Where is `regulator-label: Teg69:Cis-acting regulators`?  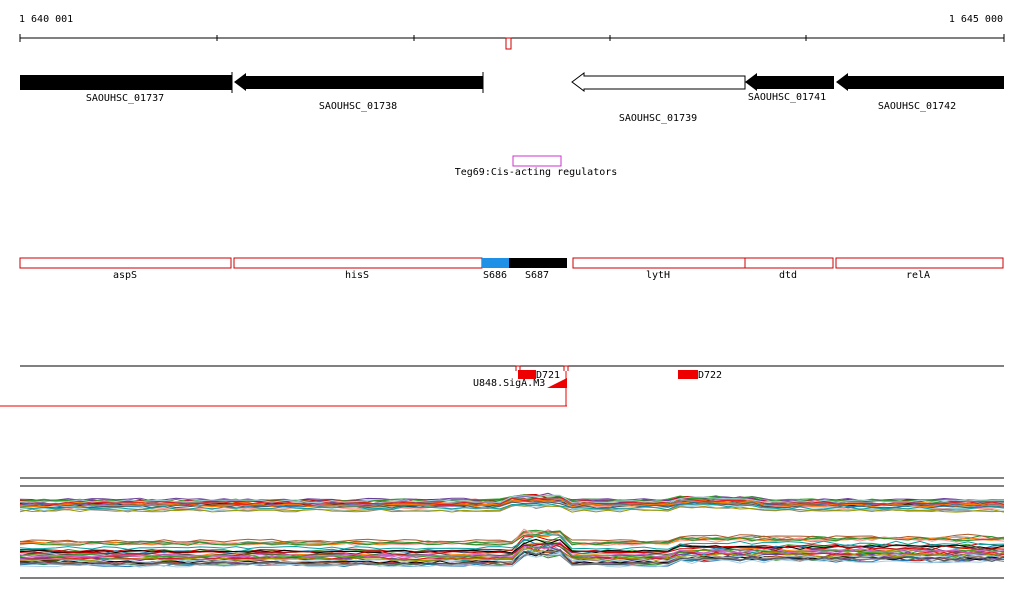
regulator-label: Teg69:Cis-acting regulators is located at coordinates (536, 172).